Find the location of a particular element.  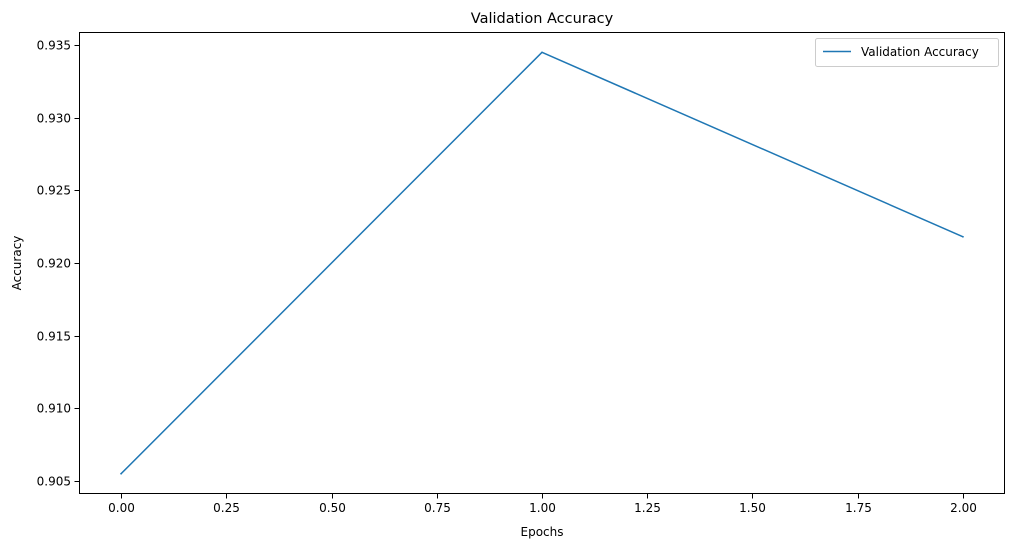

y-axis-ticks: 0.905 0.910 0.915 0.920 0.925 0.930 0.935 is located at coordinates (58, 264).